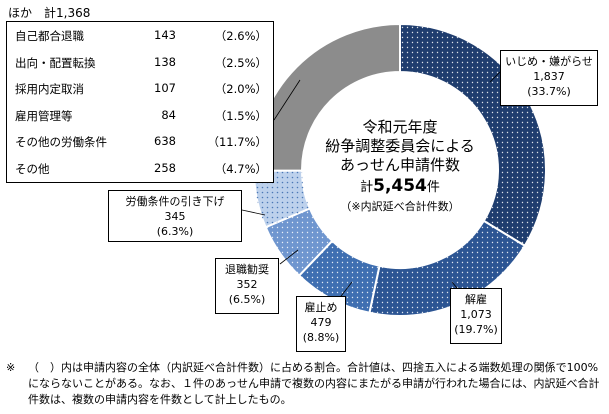 The image size is (609, 414). I want to click on leader-line-others, so click(287, 100).